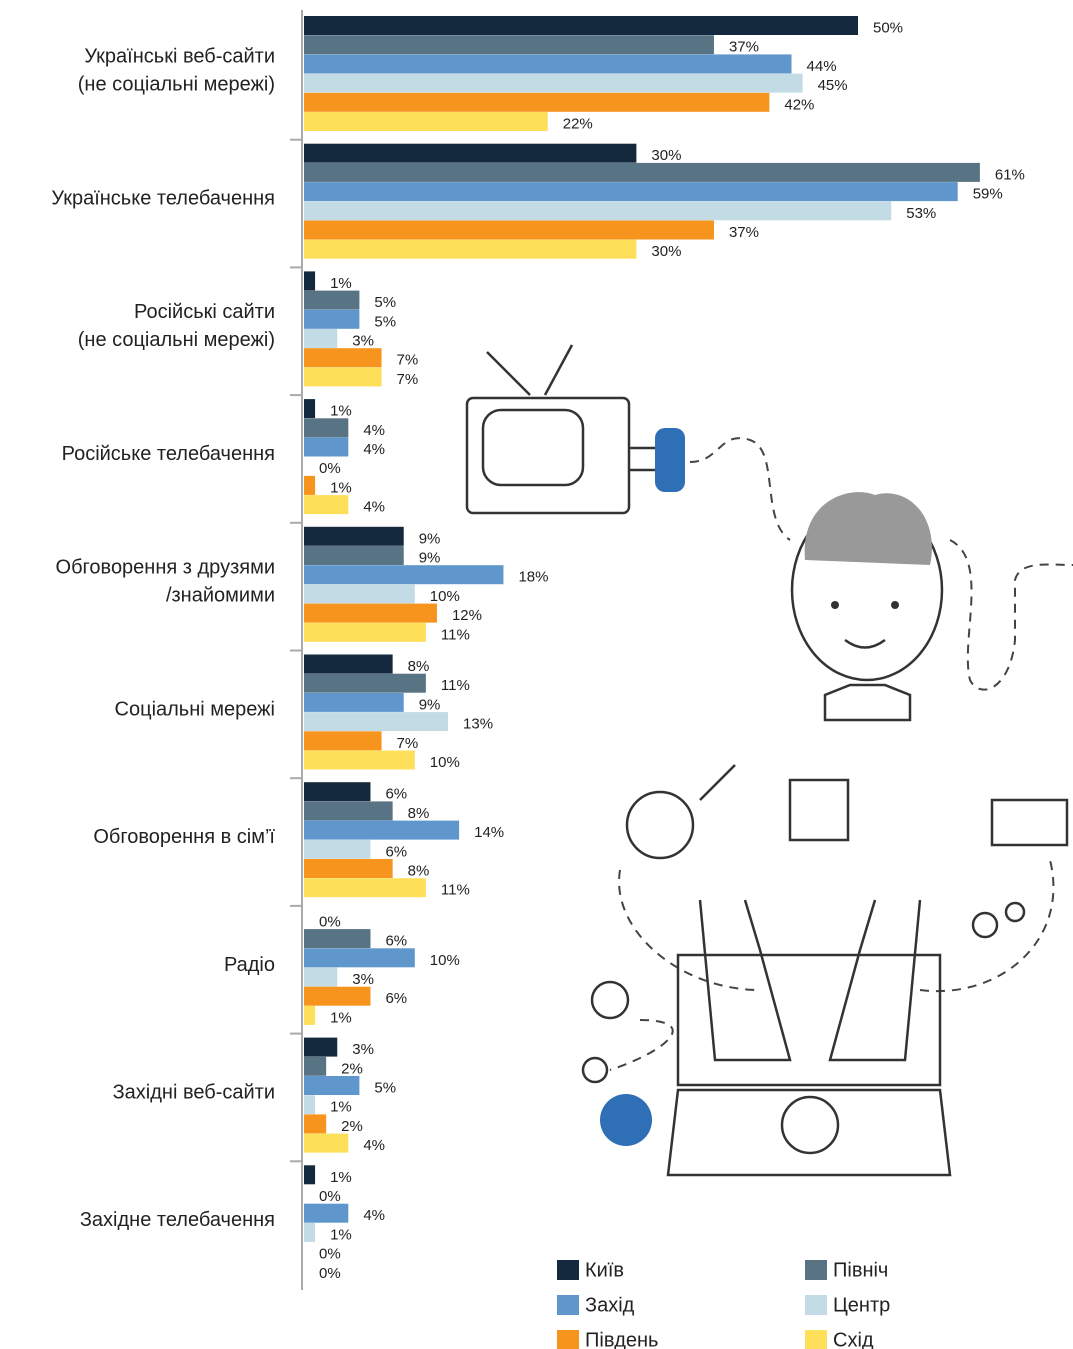  What do you see at coordinates (861, 1305) in the screenshot?
I see `legend-label: Центр` at bounding box center [861, 1305].